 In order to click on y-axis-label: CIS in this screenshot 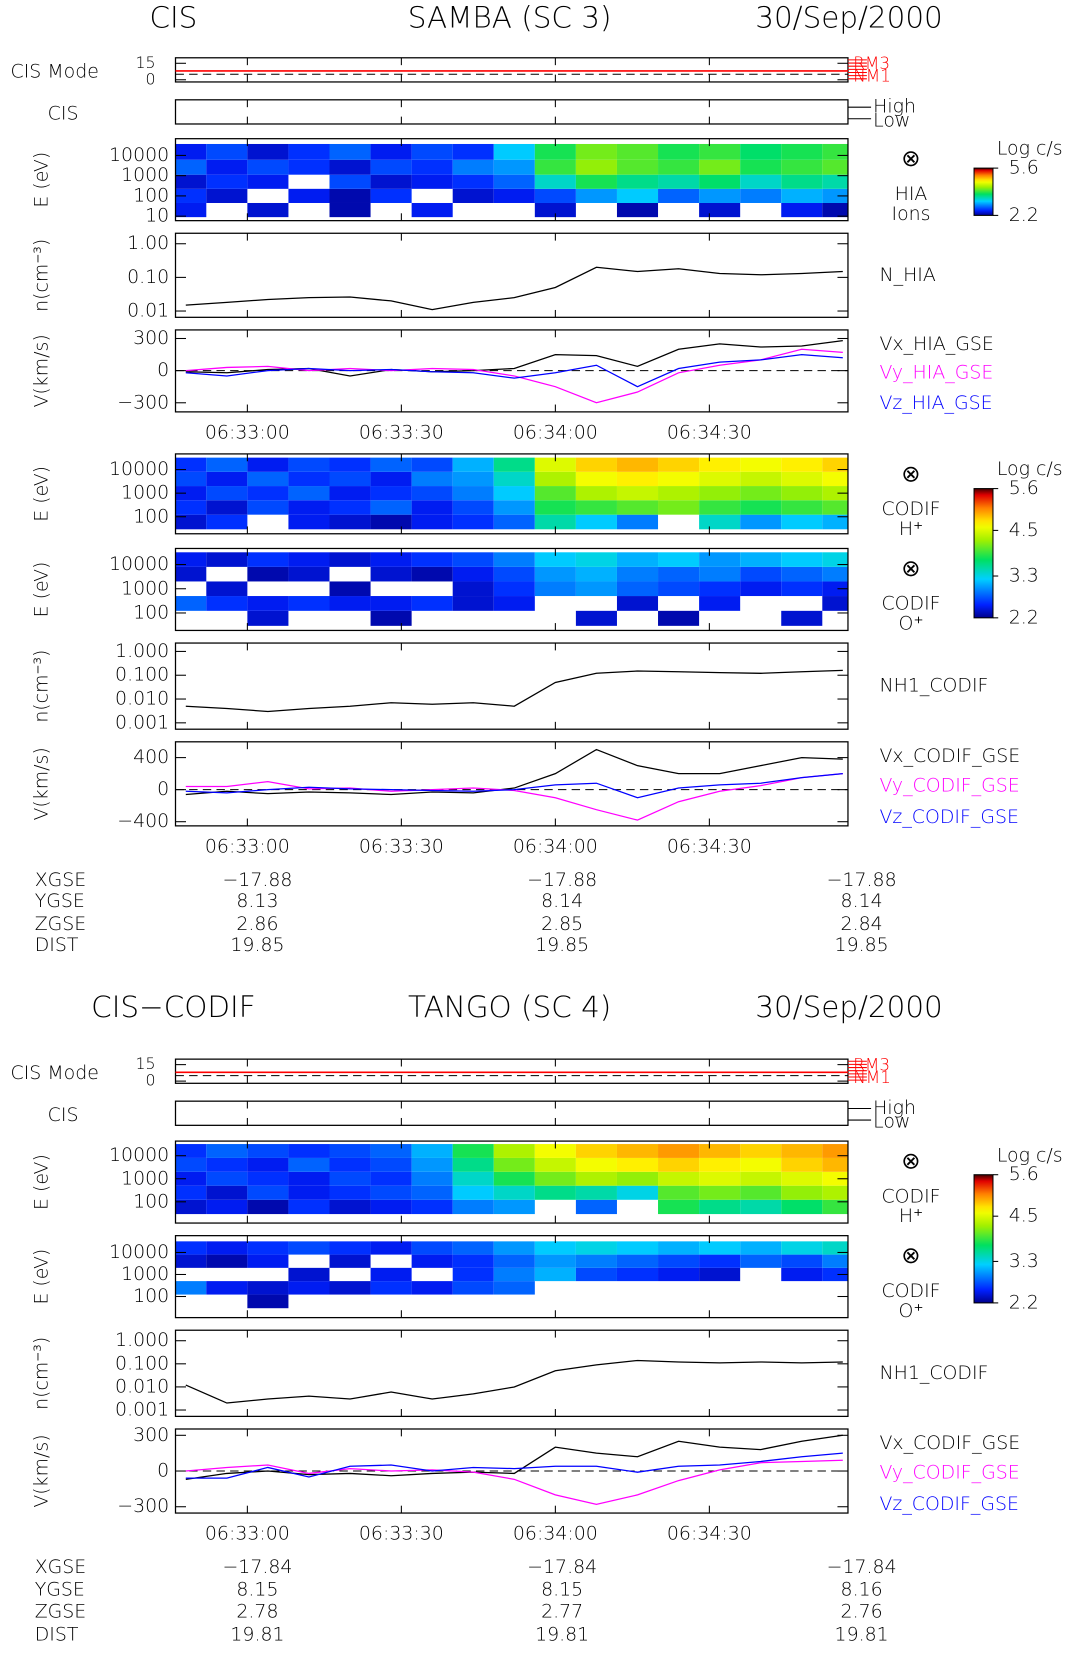, I will do `click(63, 114)`.